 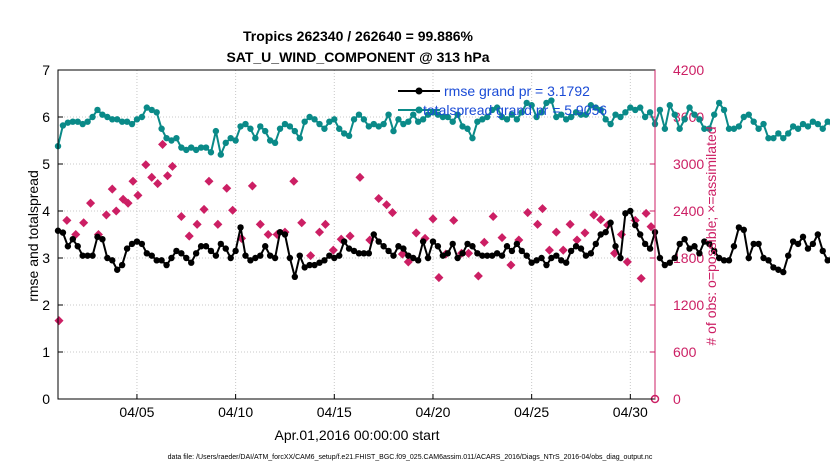 What do you see at coordinates (688, 164) in the screenshot?
I see `right-y-tick-label: 3000` at bounding box center [688, 164].